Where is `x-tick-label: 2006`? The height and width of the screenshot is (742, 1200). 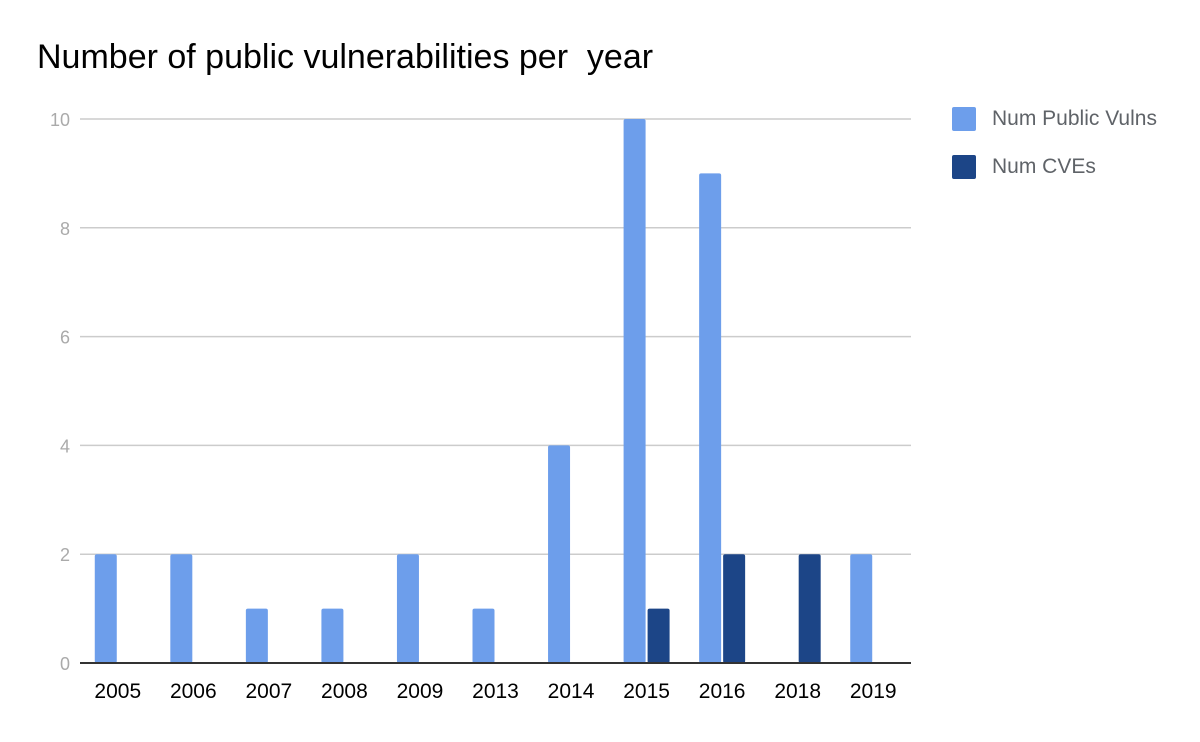
x-tick-label: 2006 is located at coordinates (193, 691).